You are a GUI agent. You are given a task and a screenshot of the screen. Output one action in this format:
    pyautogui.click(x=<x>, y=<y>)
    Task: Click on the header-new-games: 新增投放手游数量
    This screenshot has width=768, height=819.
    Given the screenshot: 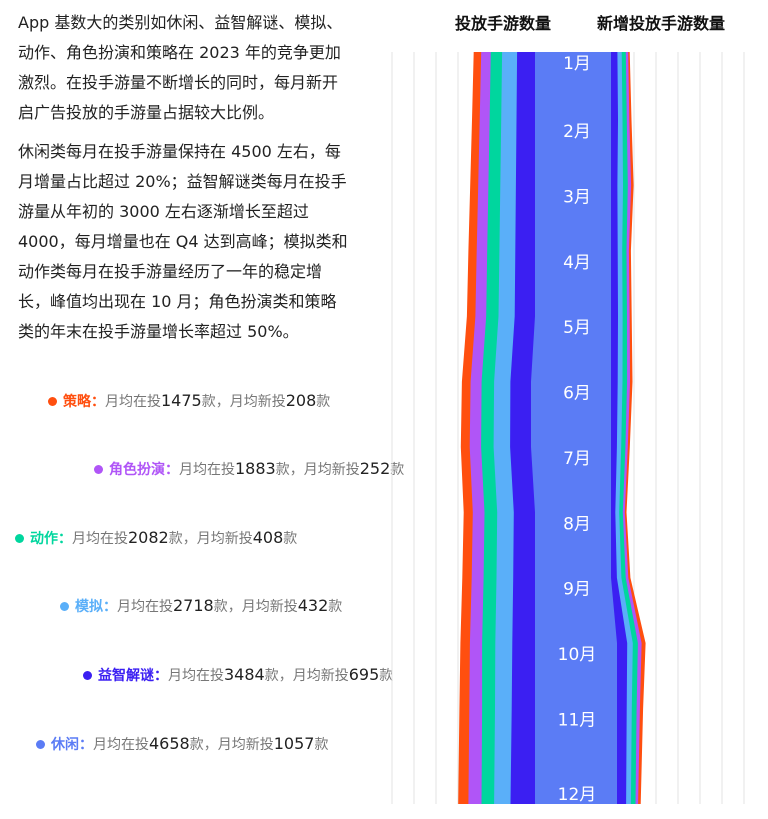 What is the action you would take?
    pyautogui.click(x=661, y=23)
    